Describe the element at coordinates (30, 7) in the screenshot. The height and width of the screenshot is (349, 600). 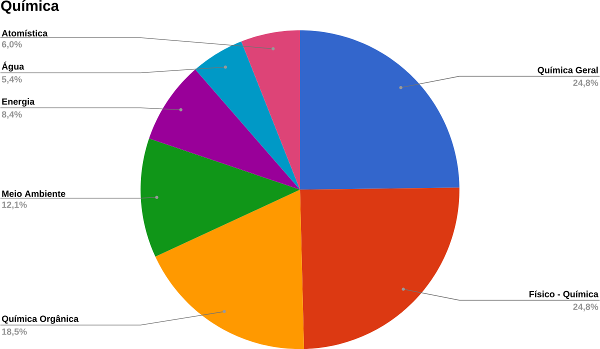
I see `chart-title: Química` at that location.